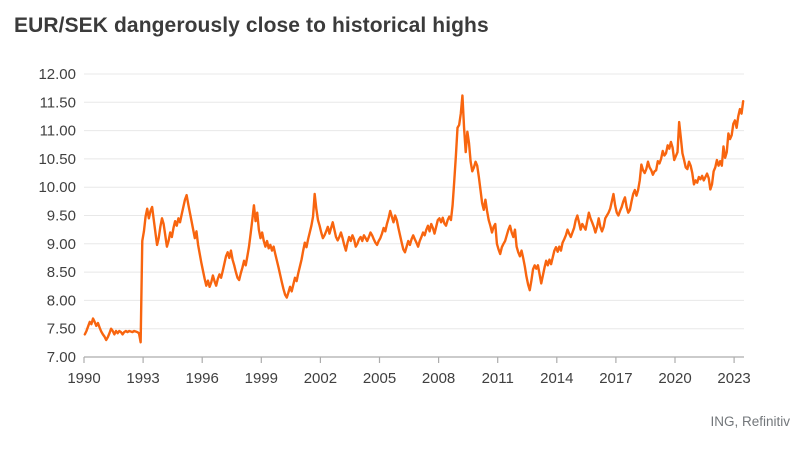  I want to click on svg-text: 8.00, so click(61, 300).